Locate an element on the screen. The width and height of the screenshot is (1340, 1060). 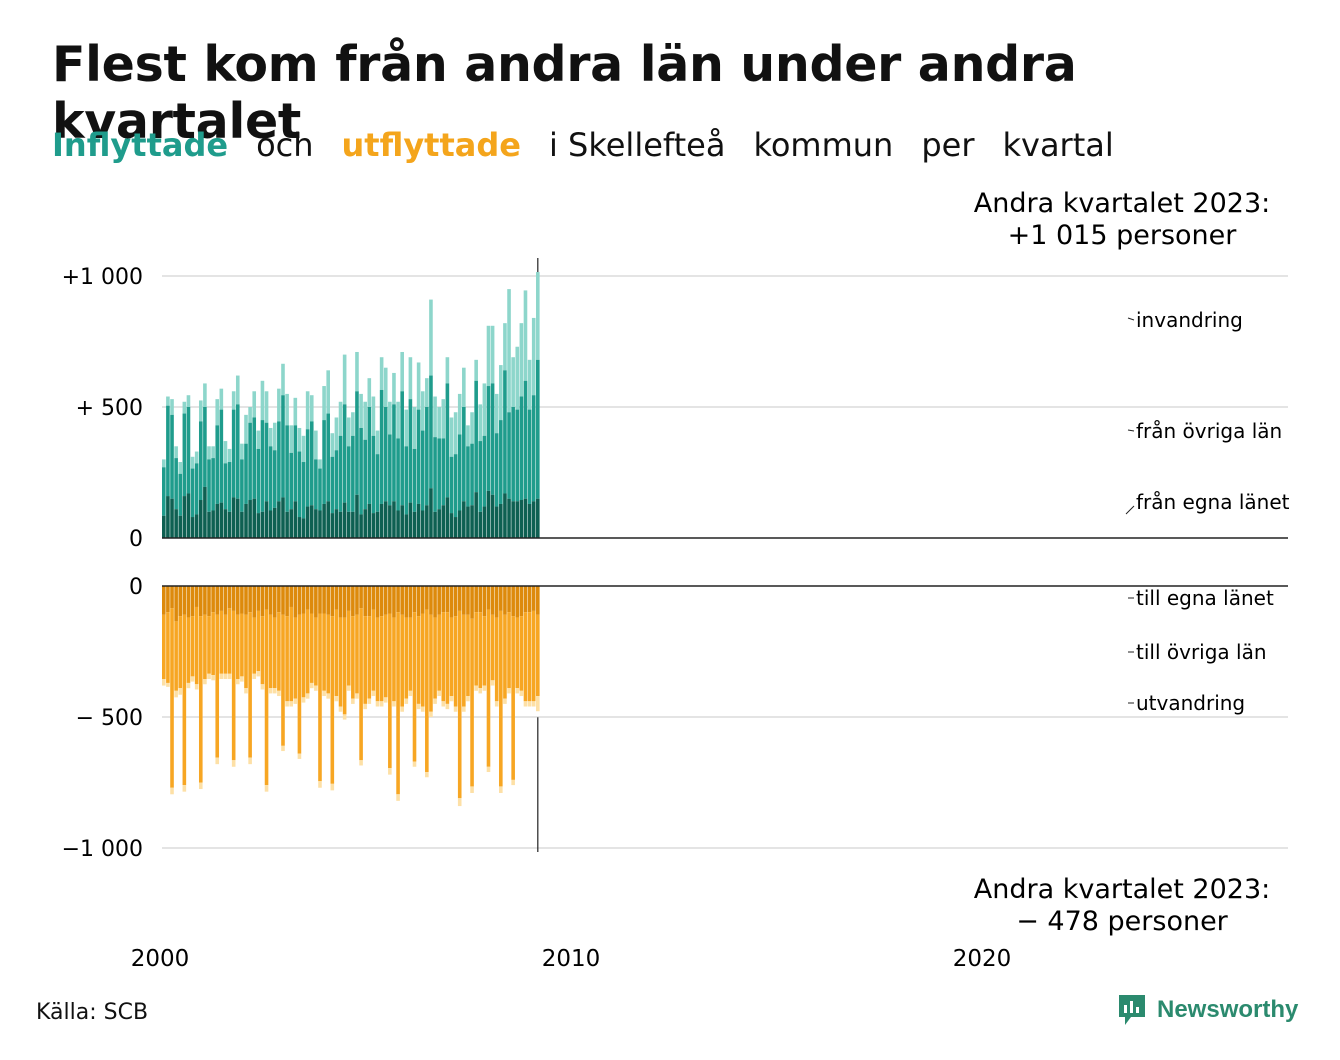
annotation-bottom-line1: Andra kvartalet 2023: is located at coordinates (1122, 889).